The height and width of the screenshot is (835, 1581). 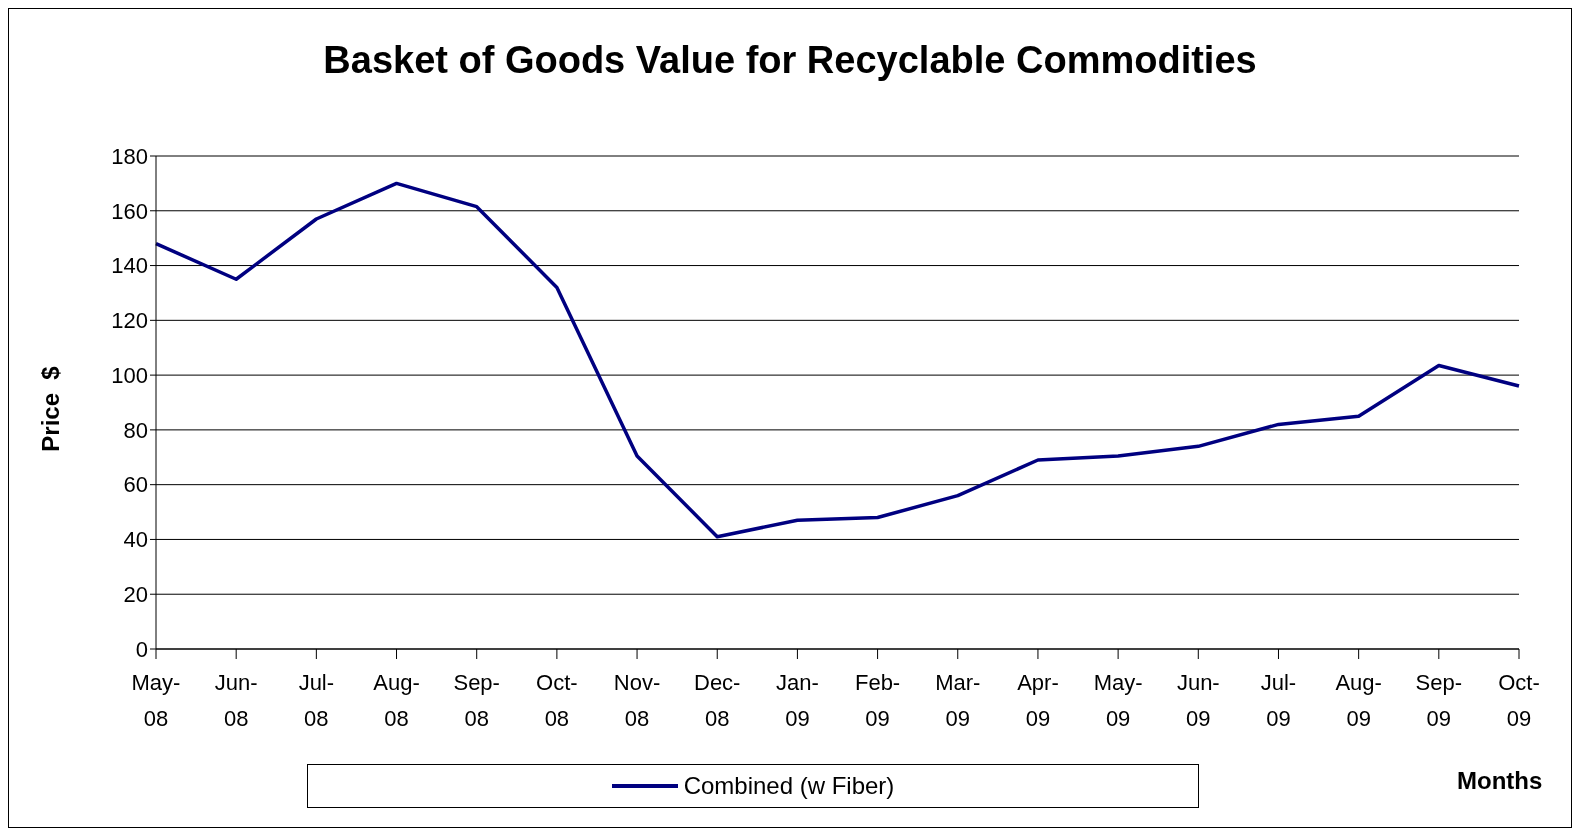 What do you see at coordinates (476, 700) in the screenshot?
I see `x-tick-label: Sep-08` at bounding box center [476, 700].